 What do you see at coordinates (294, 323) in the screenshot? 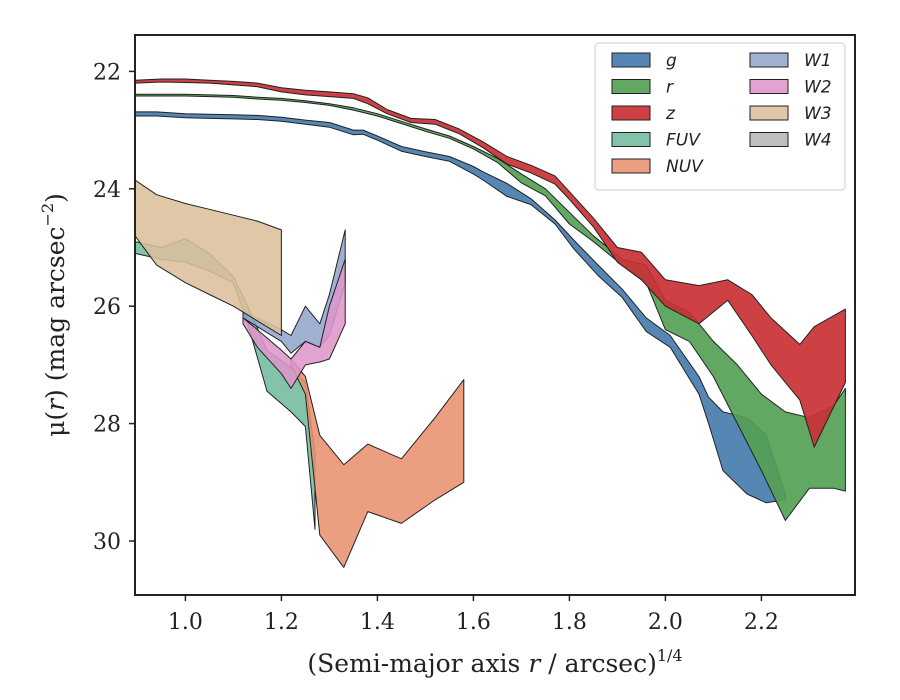
I see `band-w2` at bounding box center [294, 323].